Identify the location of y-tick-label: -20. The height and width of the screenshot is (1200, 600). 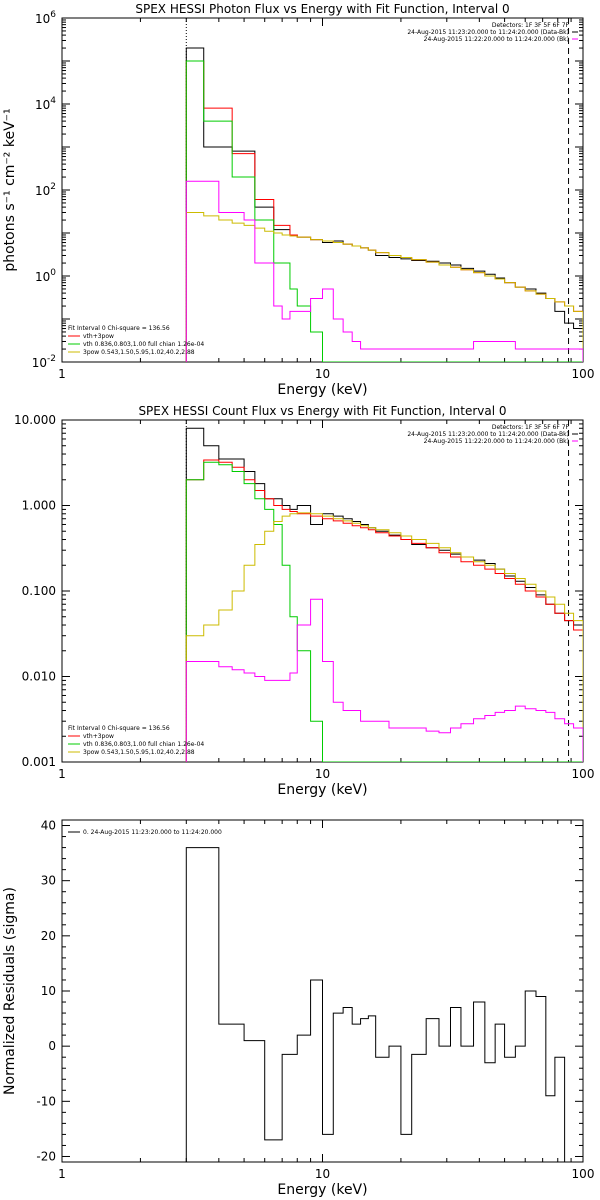
(46, 1156).